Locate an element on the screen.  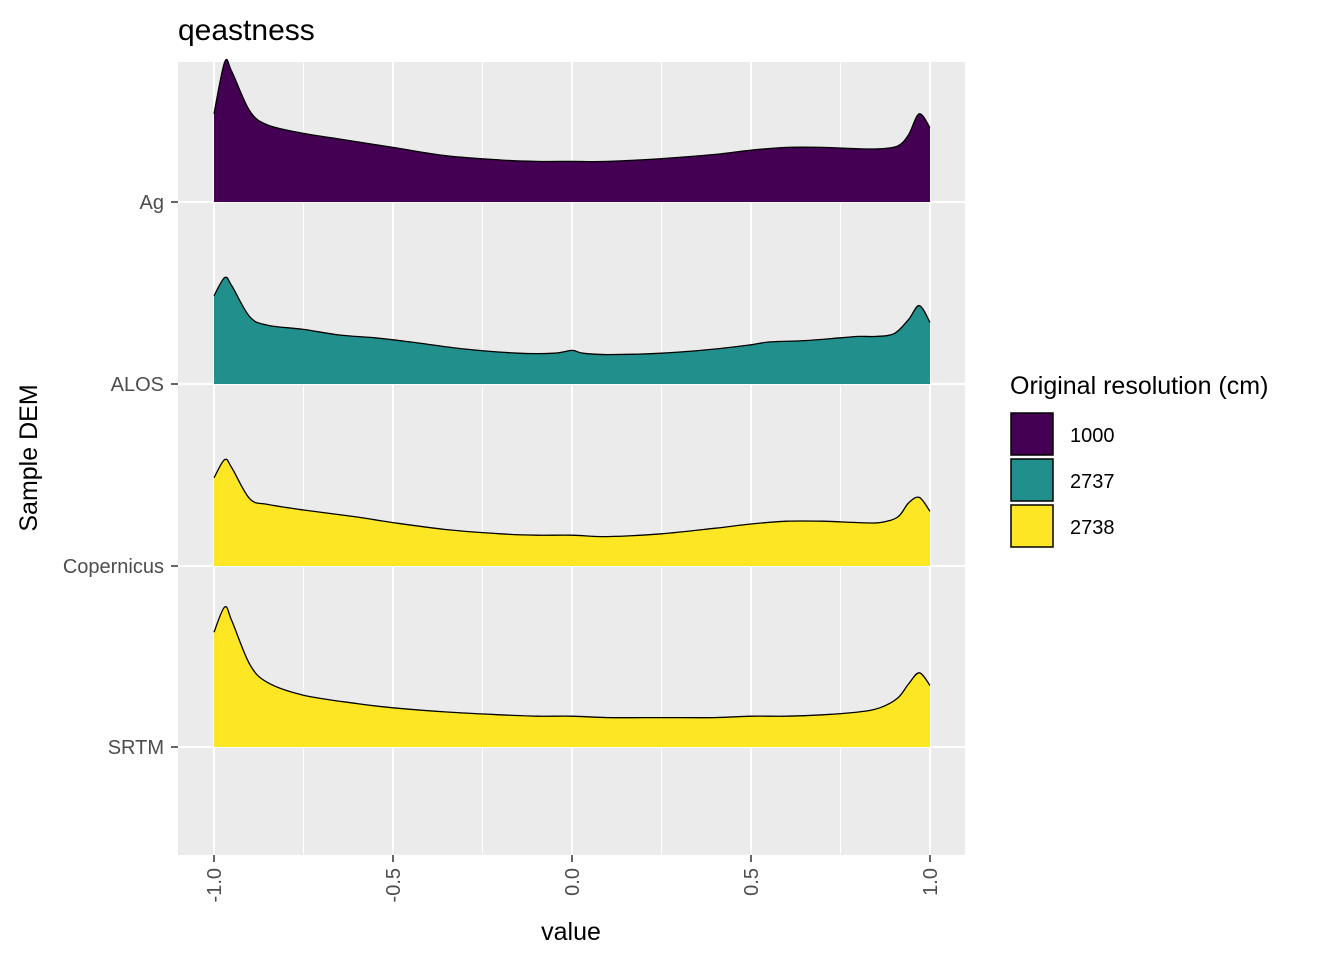
y-tick-label: SRTM is located at coordinates (136, 748).